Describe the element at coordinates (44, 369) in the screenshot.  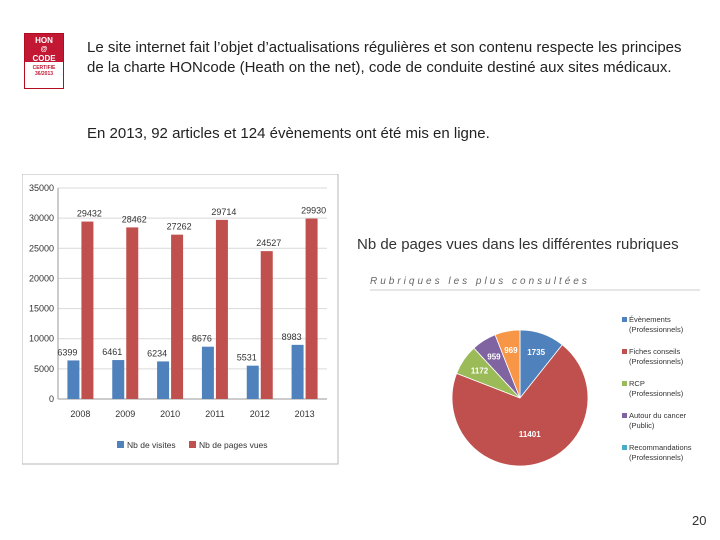
I see `bar-y-tick: 5000` at that location.